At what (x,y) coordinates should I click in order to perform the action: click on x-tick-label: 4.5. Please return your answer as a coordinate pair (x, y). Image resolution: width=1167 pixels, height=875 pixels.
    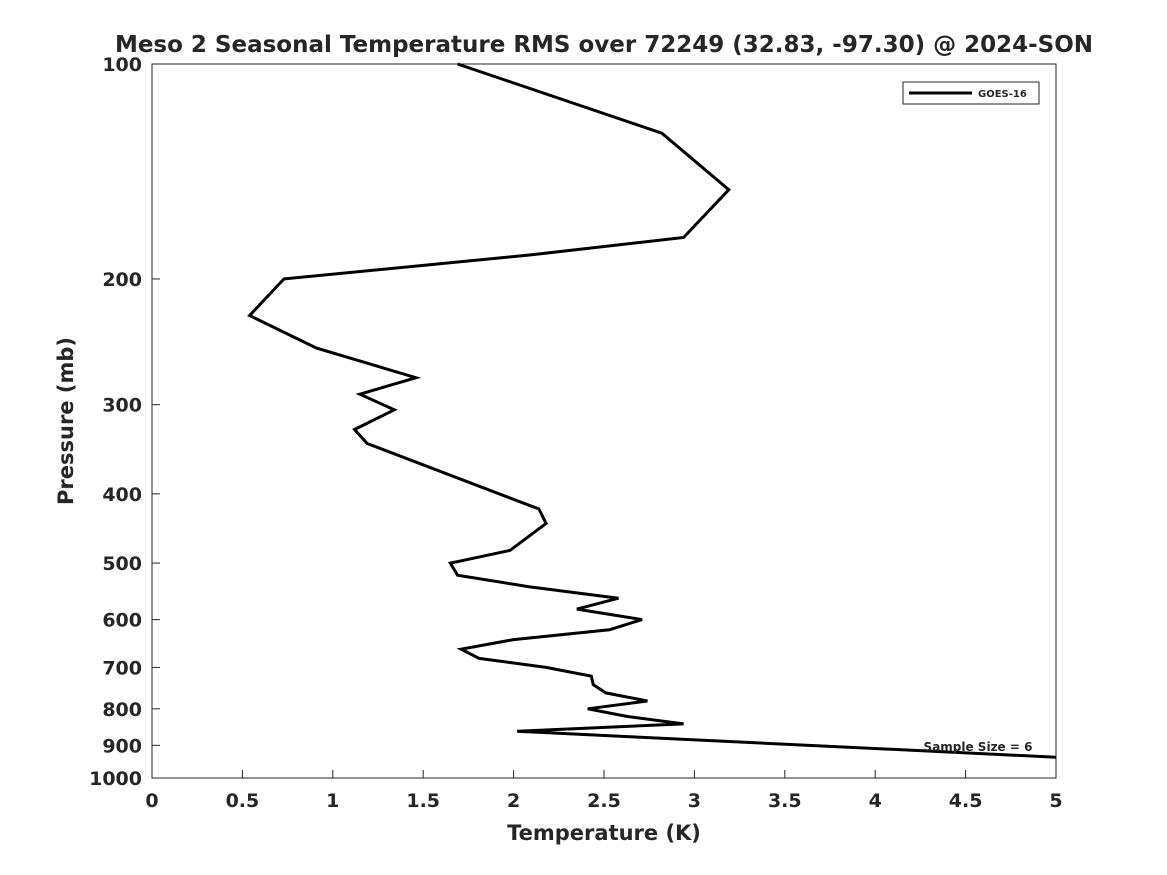
    Looking at the image, I should click on (966, 801).